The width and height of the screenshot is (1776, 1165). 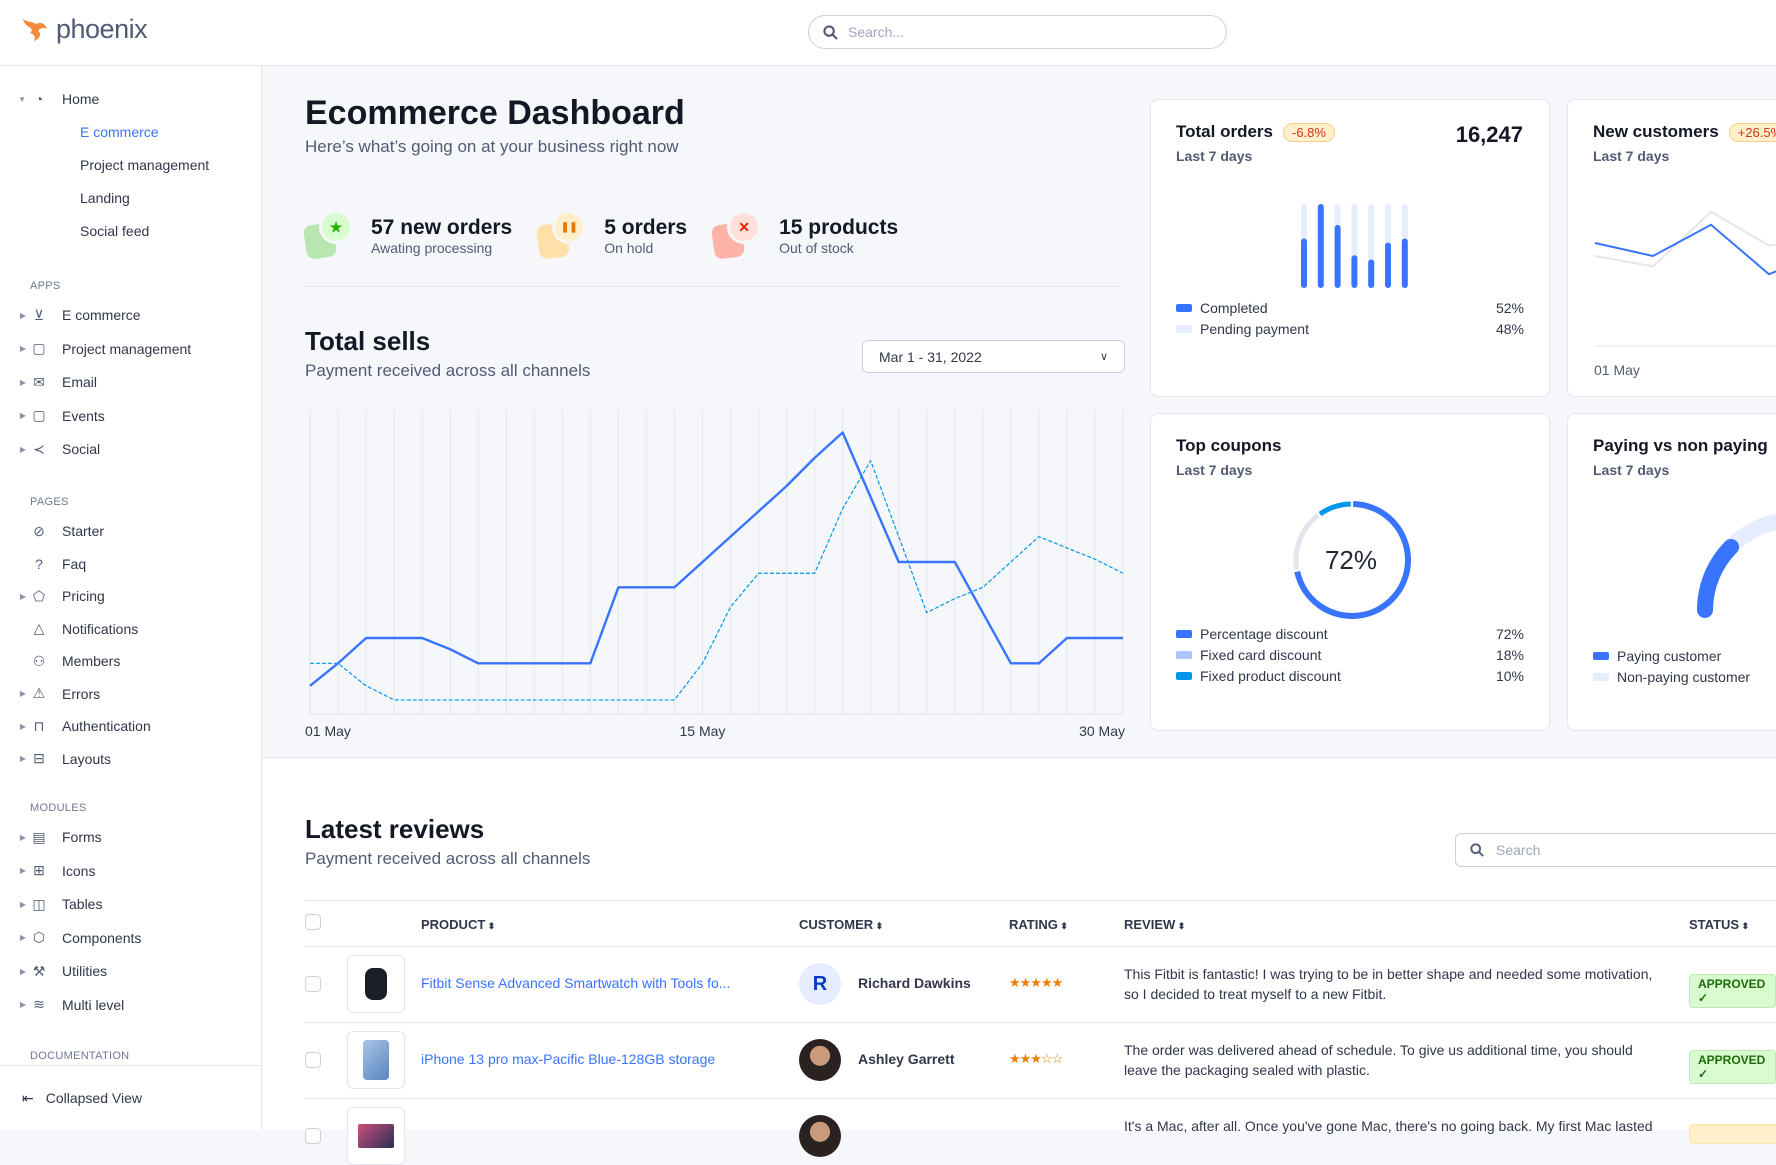 What do you see at coordinates (130, 904) in the screenshot?
I see `sidebar-item-tables: ▶◫Tables` at bounding box center [130, 904].